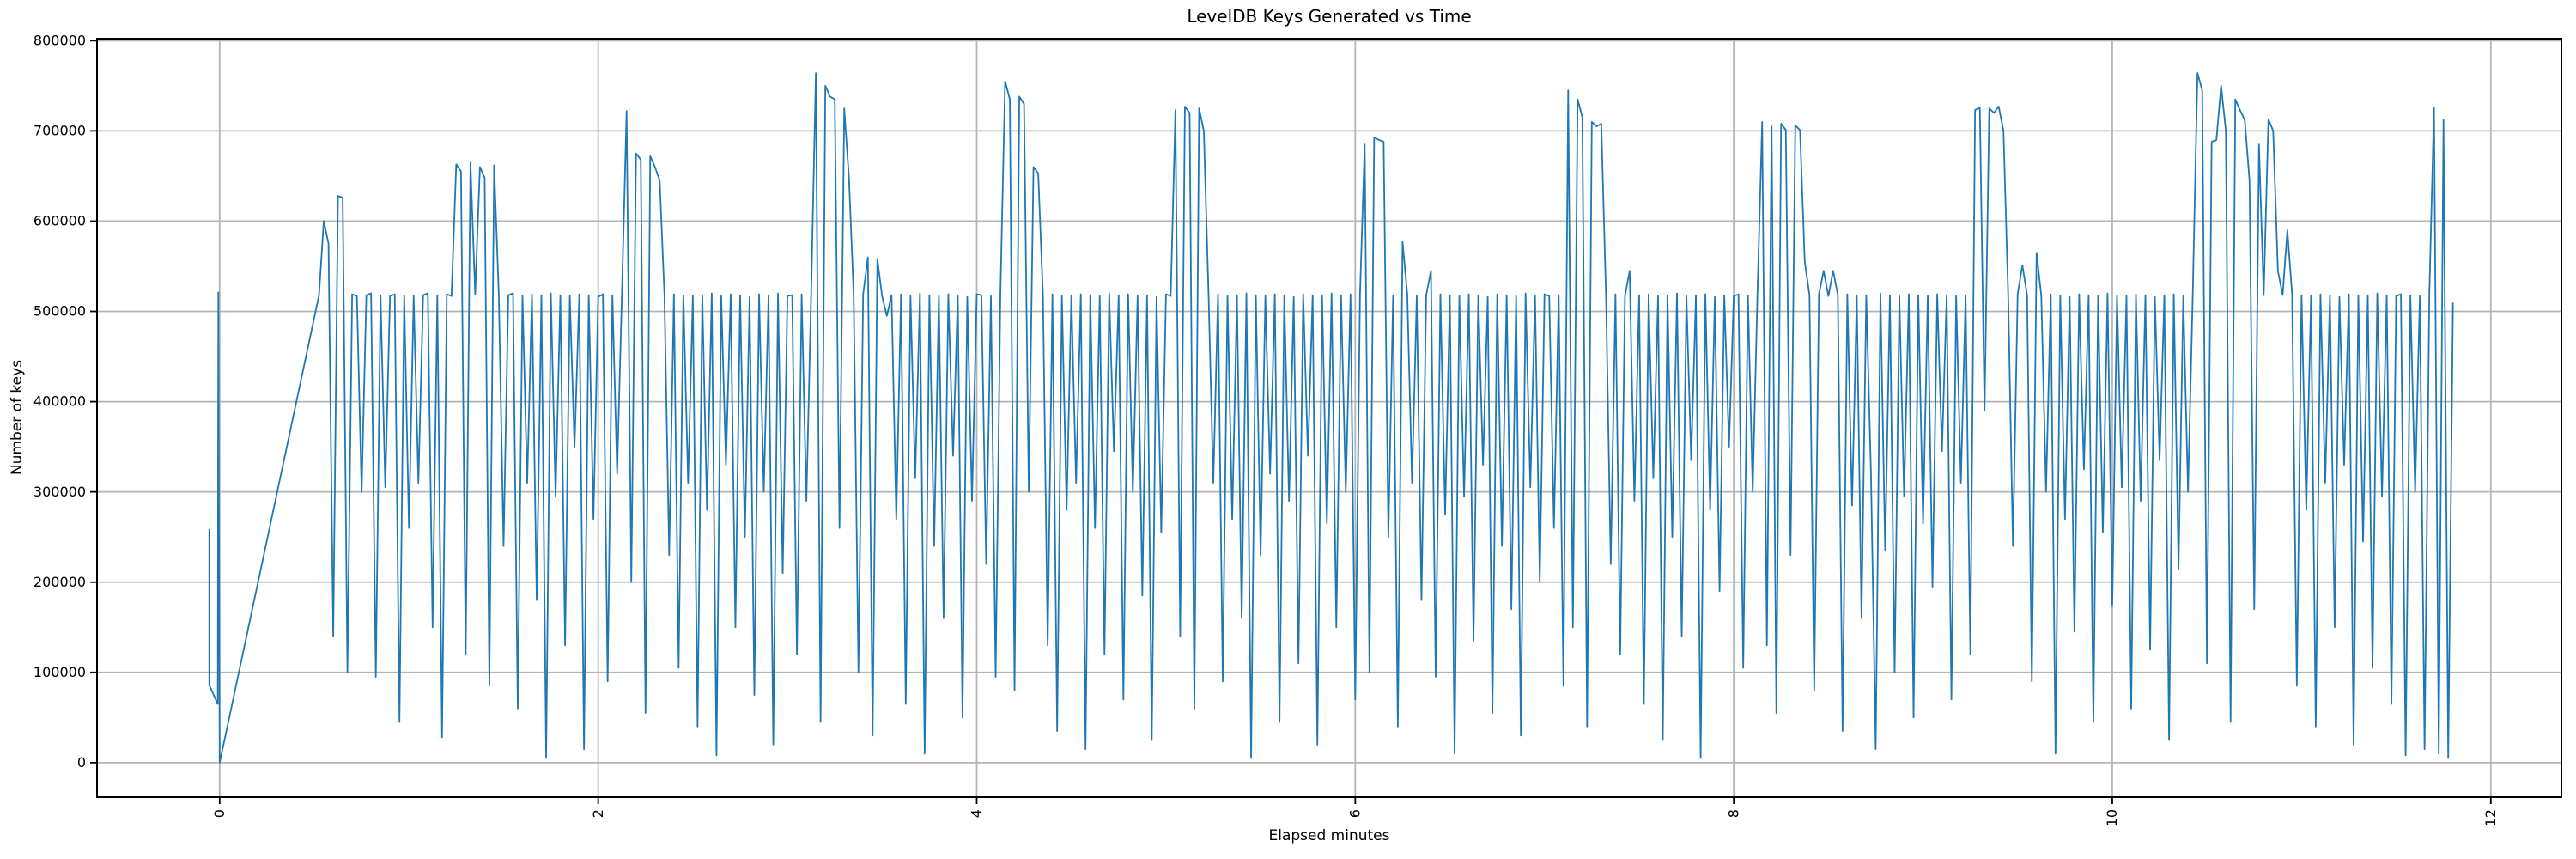 This screenshot has height=859, width=2576. I want to click on chart-title: LevelDB Keys Generated vs Time, so click(1329, 17).